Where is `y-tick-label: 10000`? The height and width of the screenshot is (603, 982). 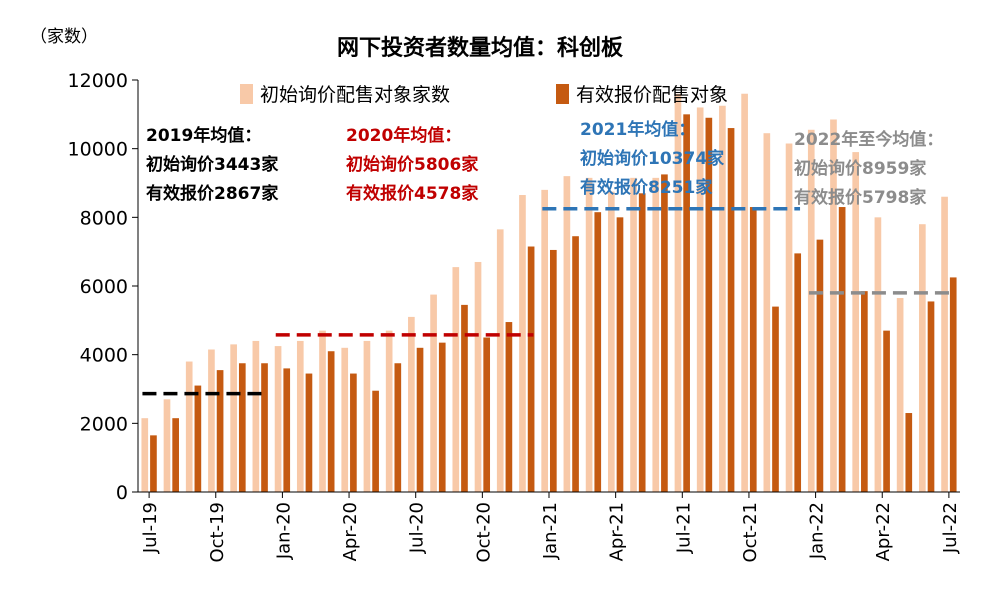
y-tick-label: 10000 is located at coordinates (98, 150).